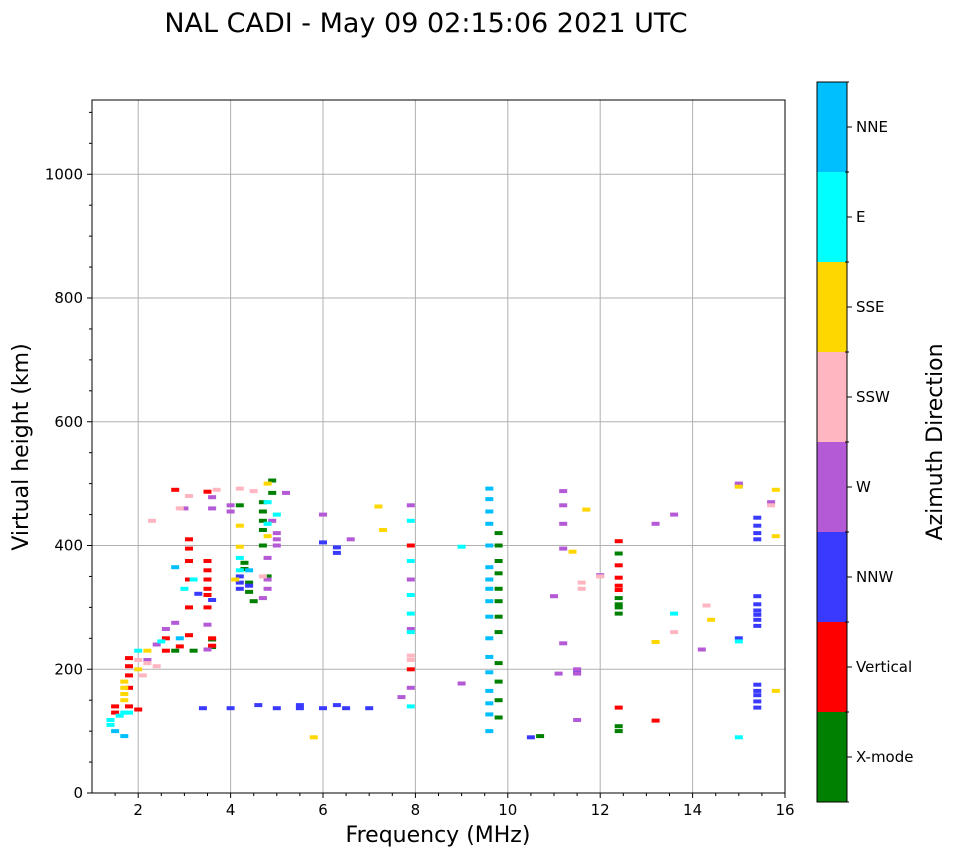 The height and width of the screenshot is (857, 958). I want to click on y-tick-label: 200, so click(68, 669).